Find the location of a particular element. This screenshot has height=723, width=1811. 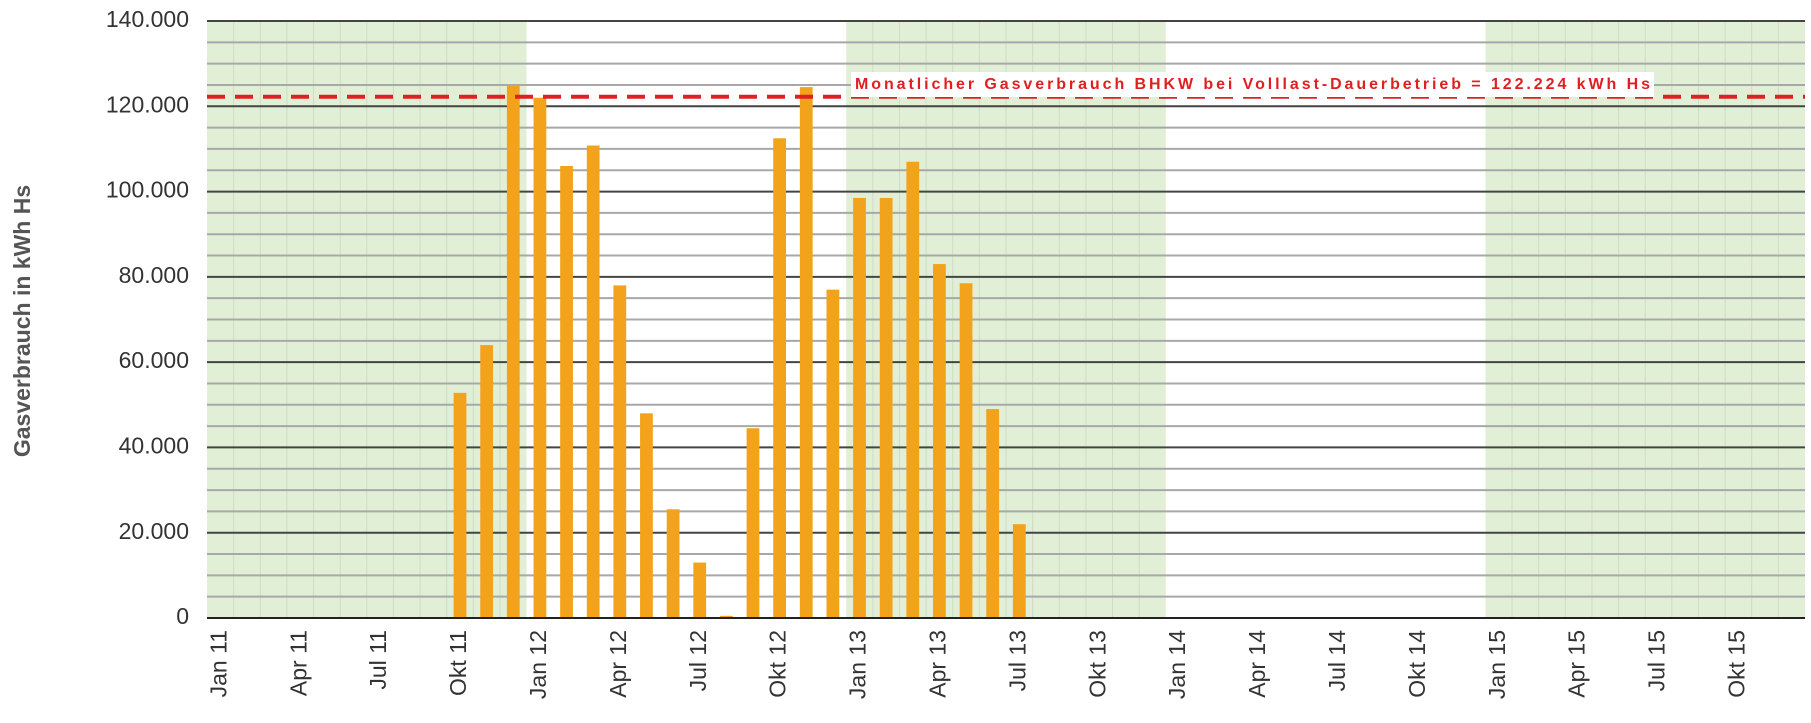

annotation-box is located at coordinates (1252, 84).